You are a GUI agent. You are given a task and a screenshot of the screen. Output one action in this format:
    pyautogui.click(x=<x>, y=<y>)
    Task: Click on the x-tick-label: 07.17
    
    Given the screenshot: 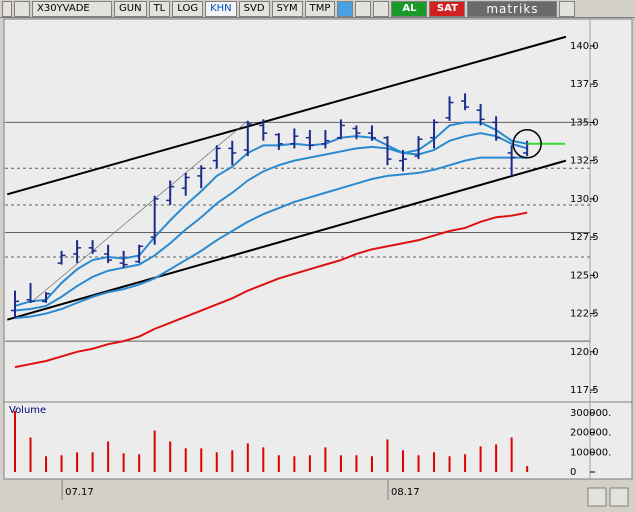 What is the action you would take?
    pyautogui.click(x=79, y=492)
    